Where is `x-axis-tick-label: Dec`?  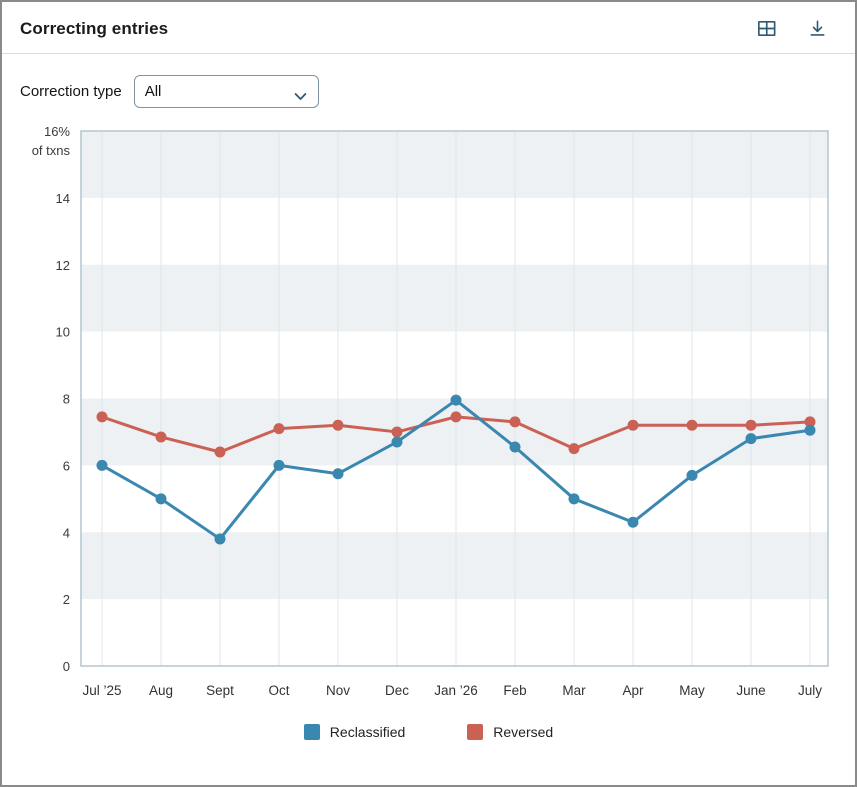 x-axis-tick-label: Dec is located at coordinates (397, 690).